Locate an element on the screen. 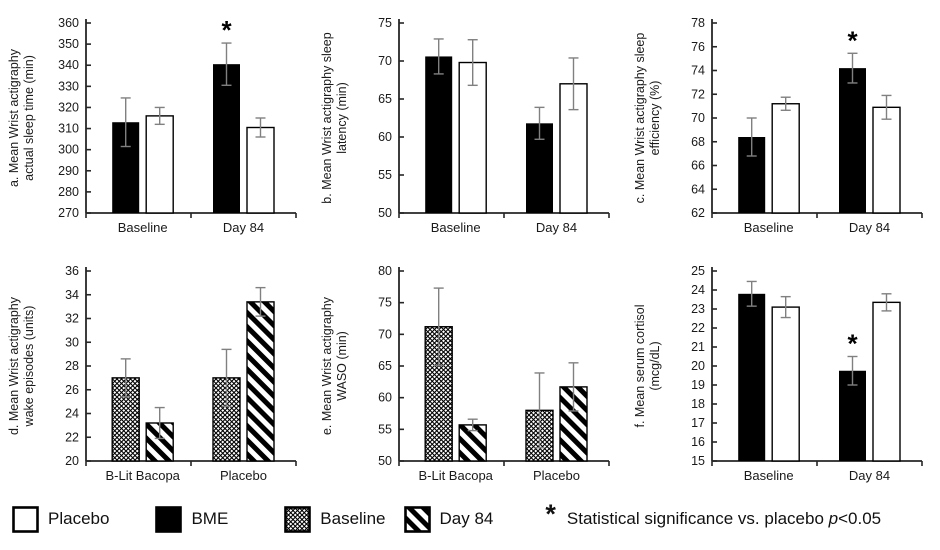 This screenshot has width=940, height=550. y-tick-label: 22 is located at coordinates (72, 437).